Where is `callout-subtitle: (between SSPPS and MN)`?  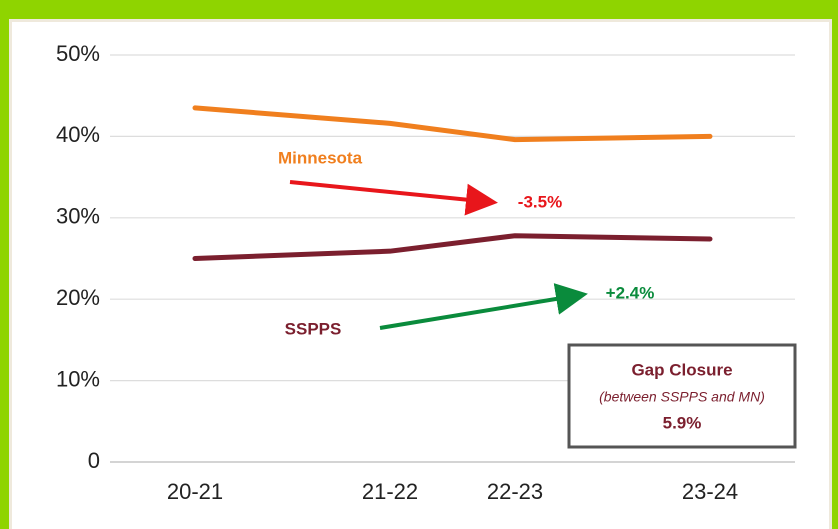
callout-subtitle: (between SSPPS and MN) is located at coordinates (682, 397).